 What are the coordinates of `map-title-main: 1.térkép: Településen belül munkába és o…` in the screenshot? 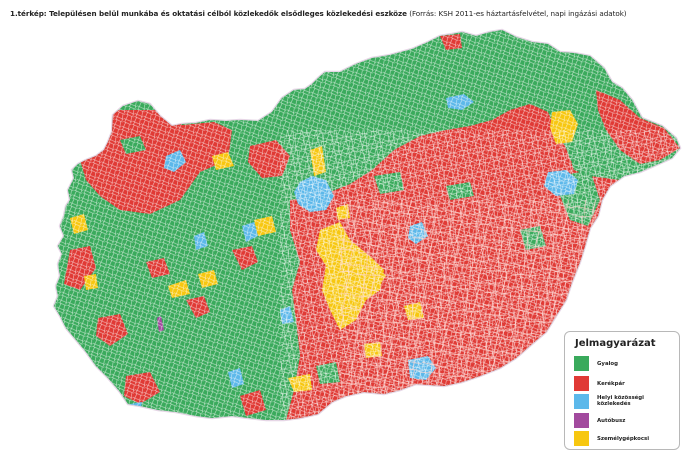 It's located at (208, 13).